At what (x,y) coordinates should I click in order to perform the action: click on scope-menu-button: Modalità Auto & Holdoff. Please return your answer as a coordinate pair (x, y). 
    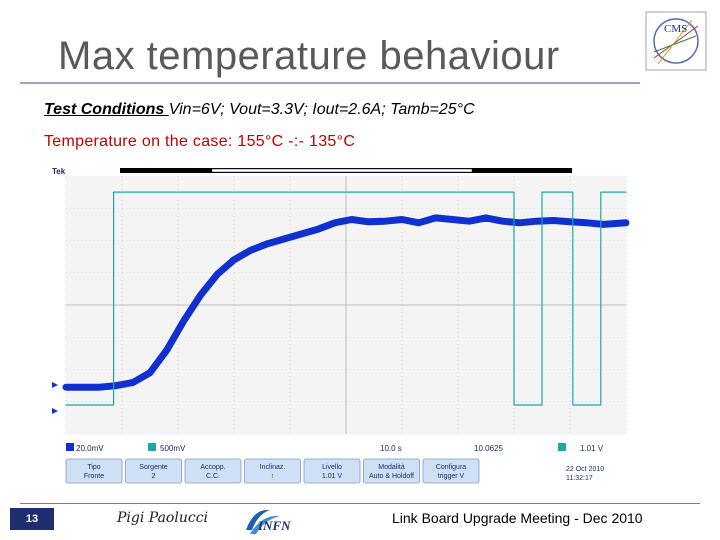
    Looking at the image, I should click on (391, 471).